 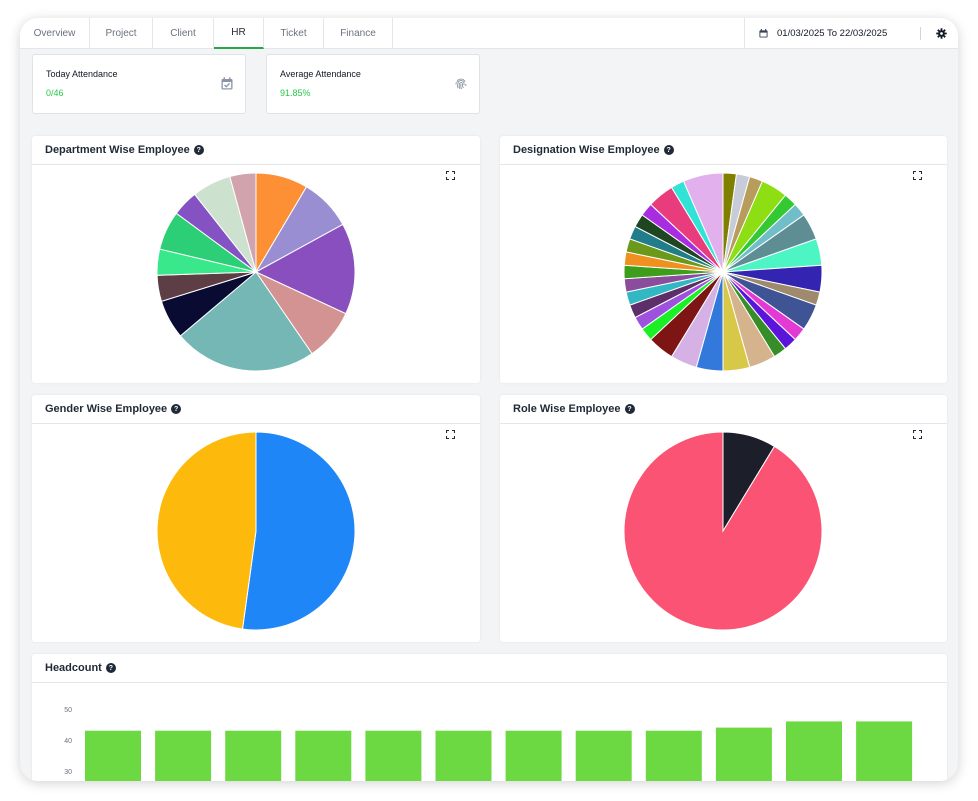 I want to click on y-tick-label: 50, so click(x=68, y=710).